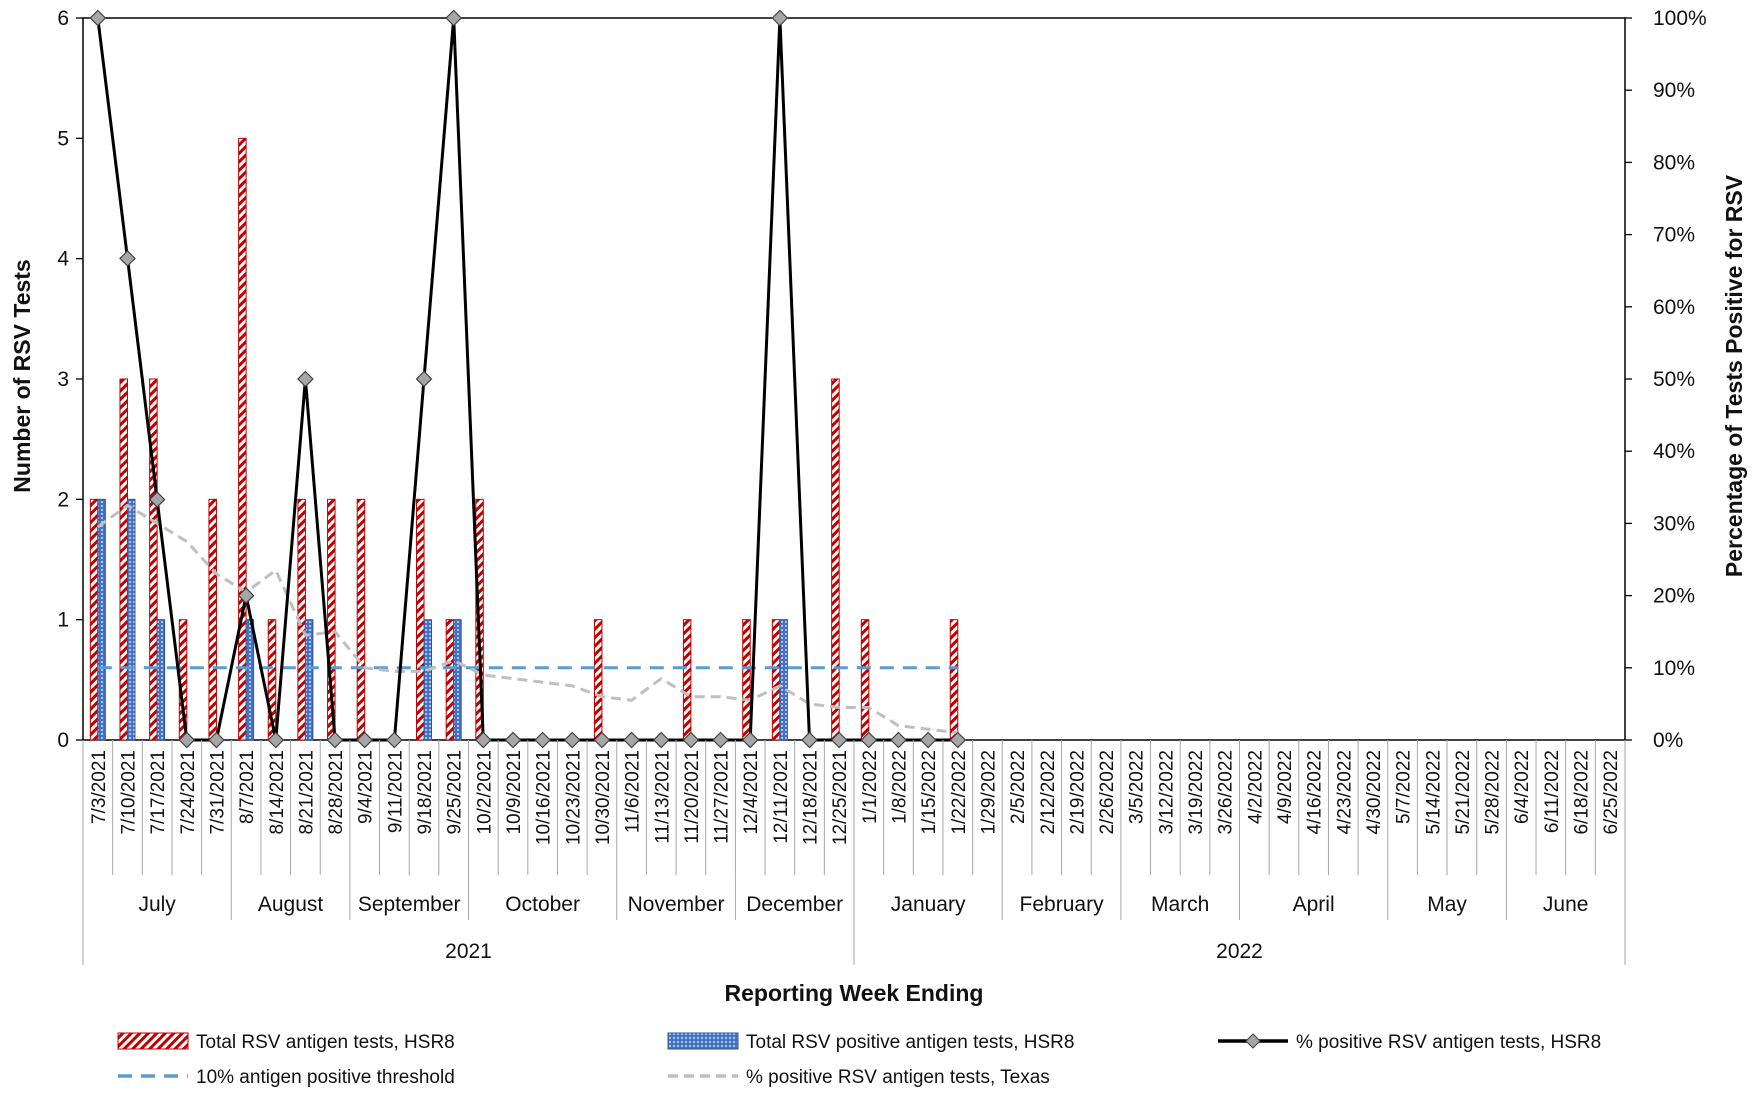 This screenshot has height=1093, width=1760. Describe the element at coordinates (1314, 904) in the screenshot. I see `month-label: April` at that location.